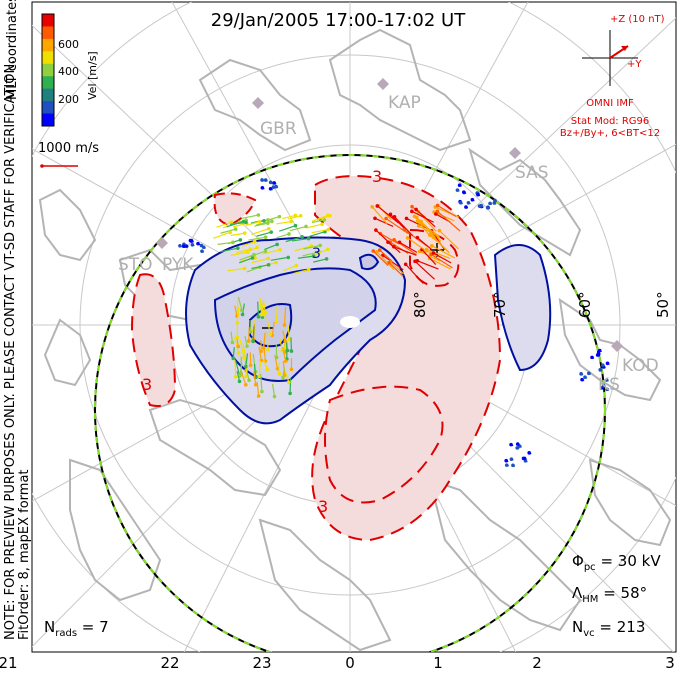  Describe the element at coordinates (92, 75) in the screenshot. I see `colorbar-label: Vel [m/s]` at that location.